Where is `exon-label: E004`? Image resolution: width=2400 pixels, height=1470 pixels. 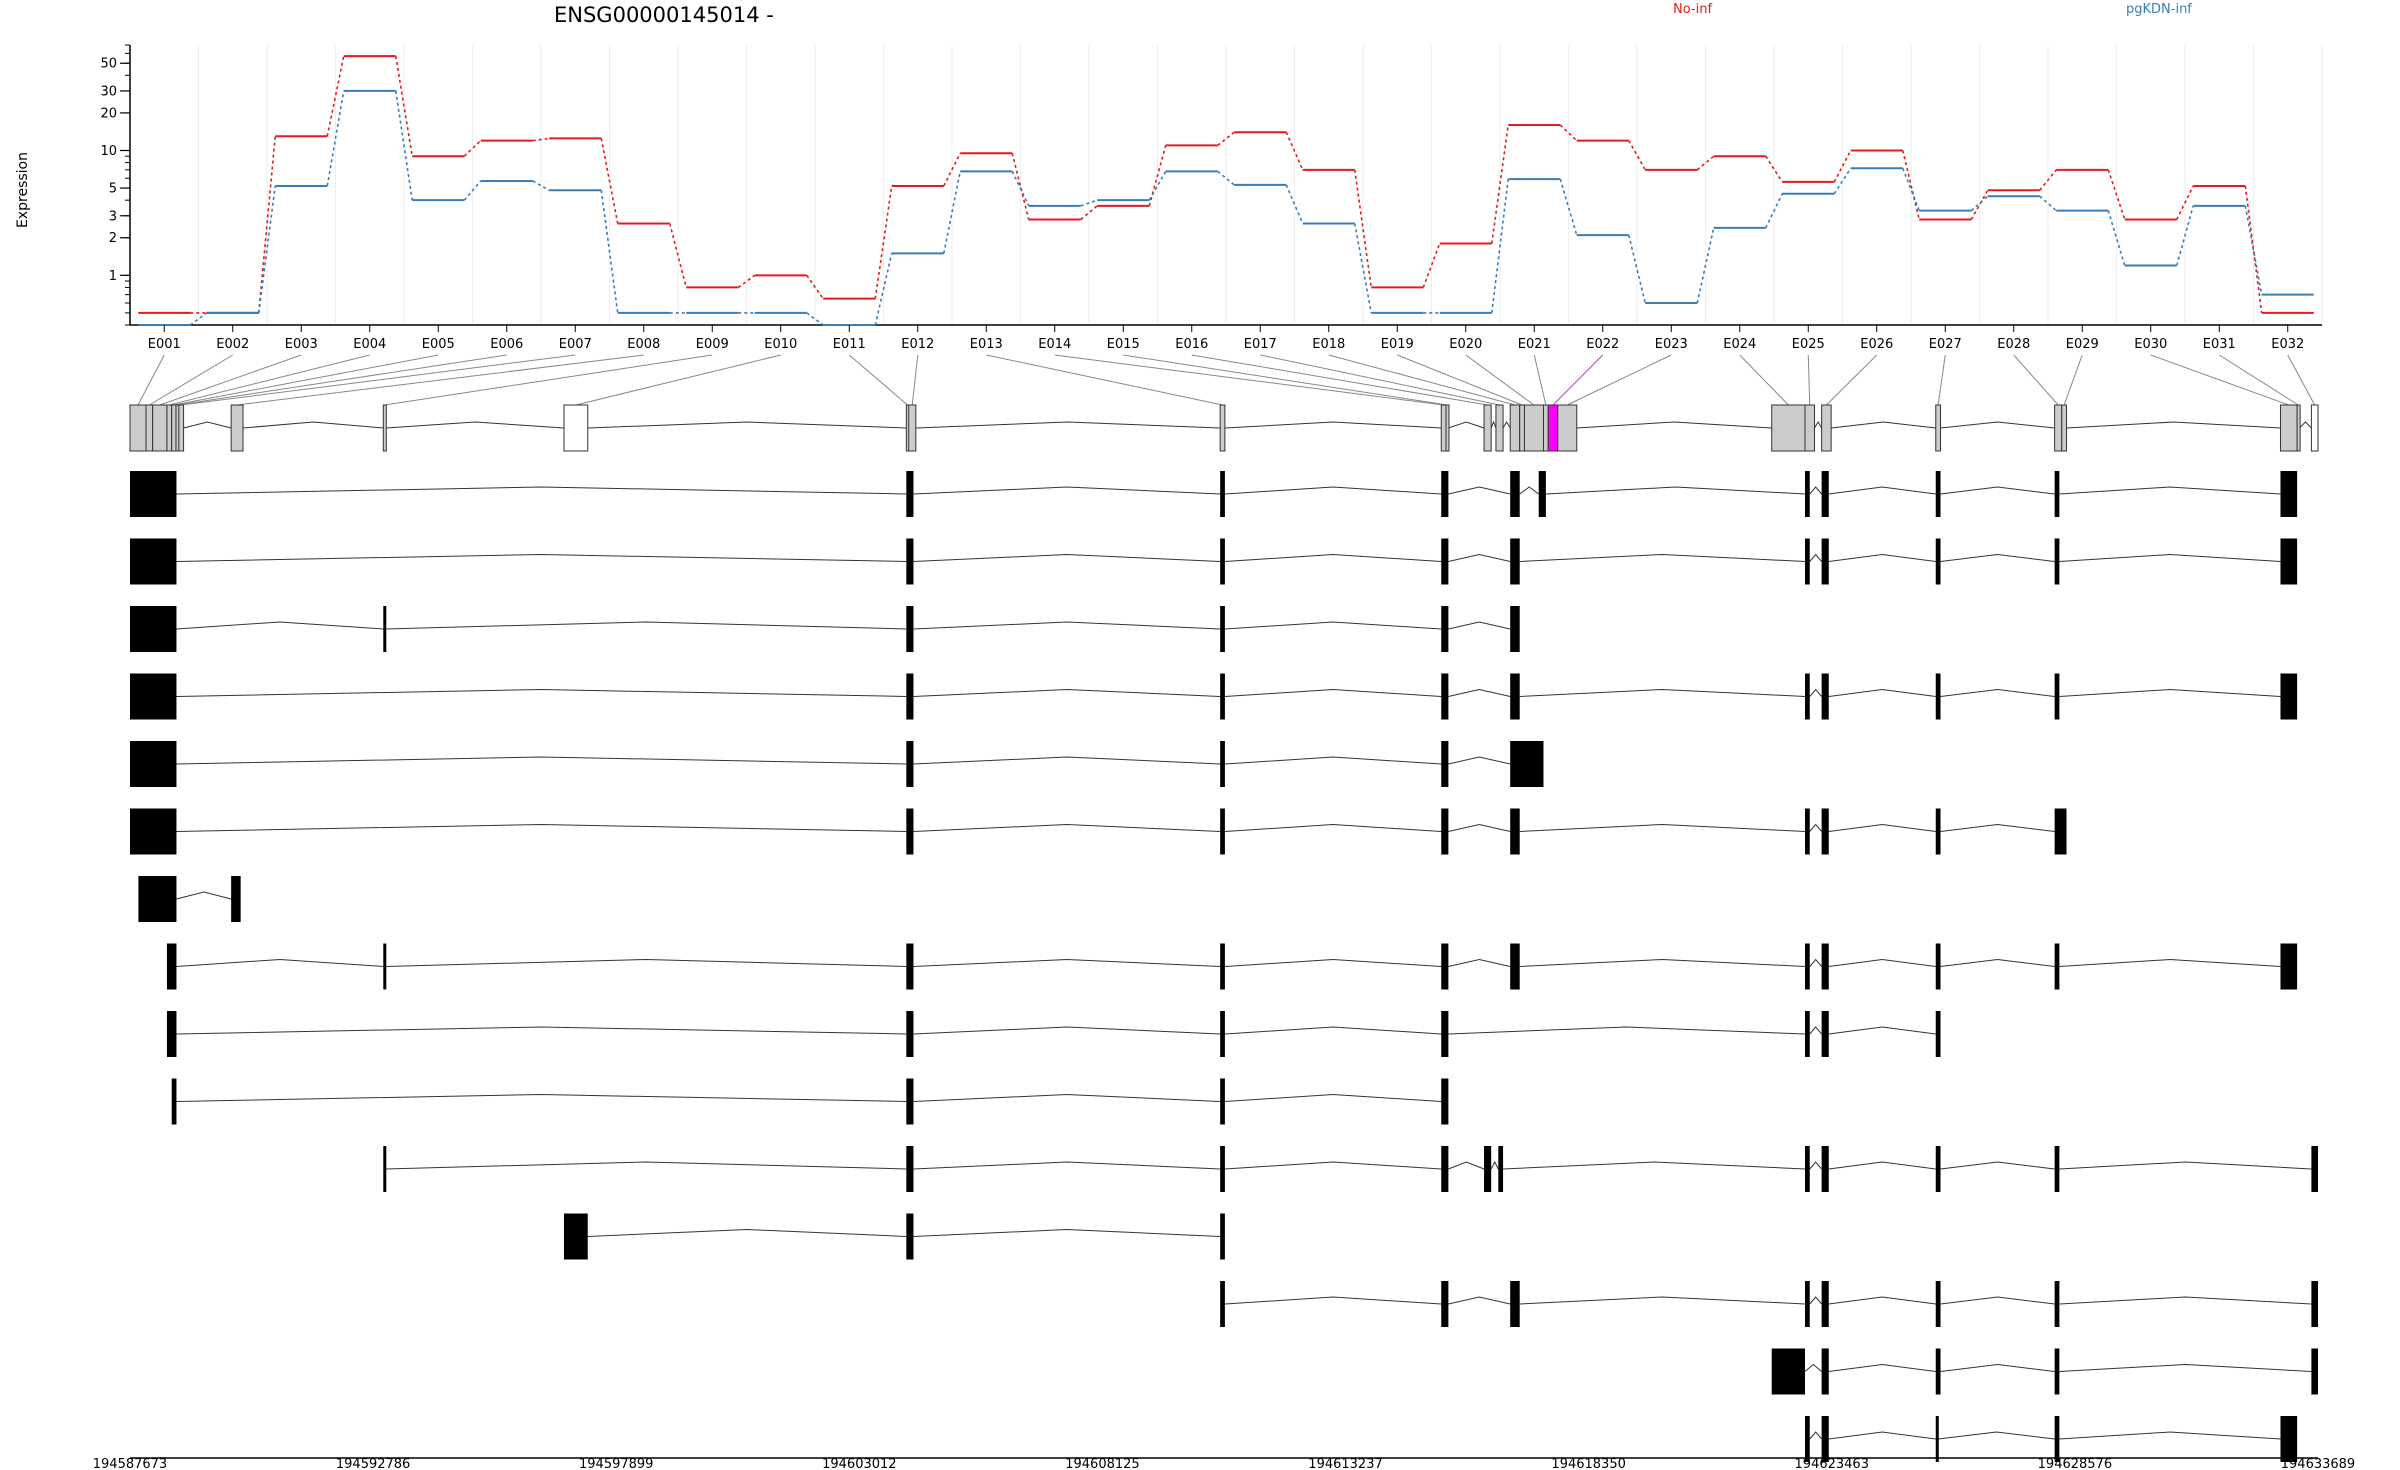
exon-label: E004 is located at coordinates (369, 344).